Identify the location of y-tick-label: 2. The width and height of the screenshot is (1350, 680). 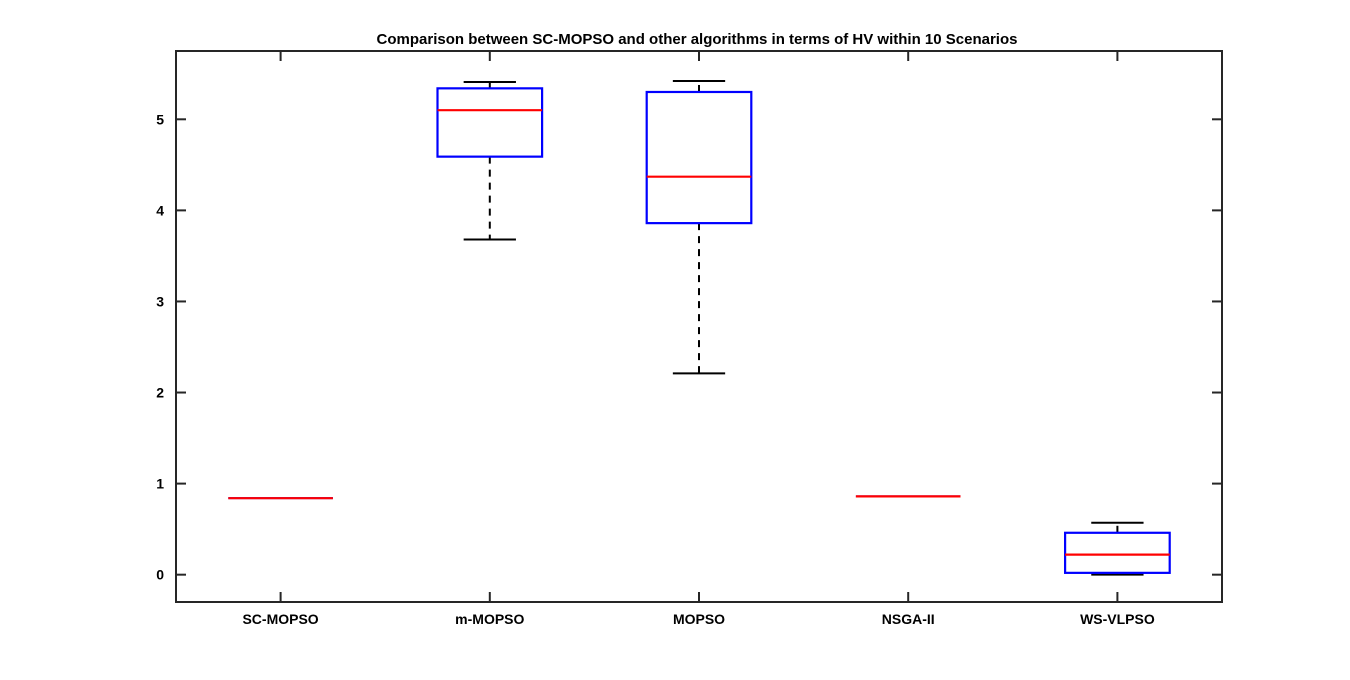
(160, 393).